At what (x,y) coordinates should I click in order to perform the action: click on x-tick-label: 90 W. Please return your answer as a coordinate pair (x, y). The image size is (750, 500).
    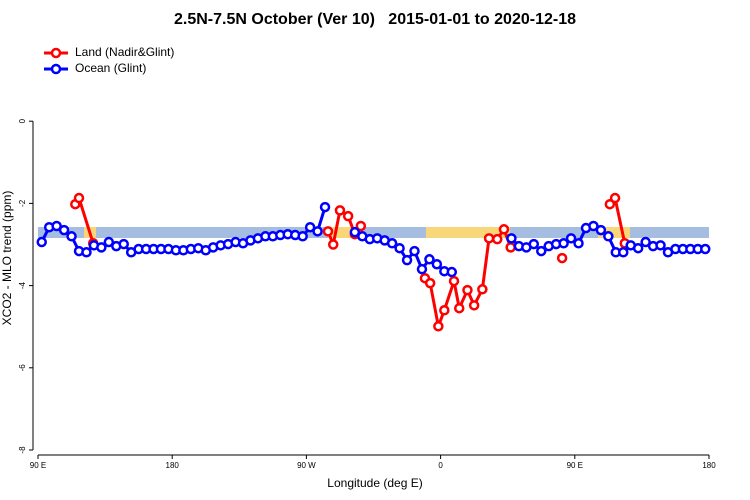
    Looking at the image, I should click on (306, 465).